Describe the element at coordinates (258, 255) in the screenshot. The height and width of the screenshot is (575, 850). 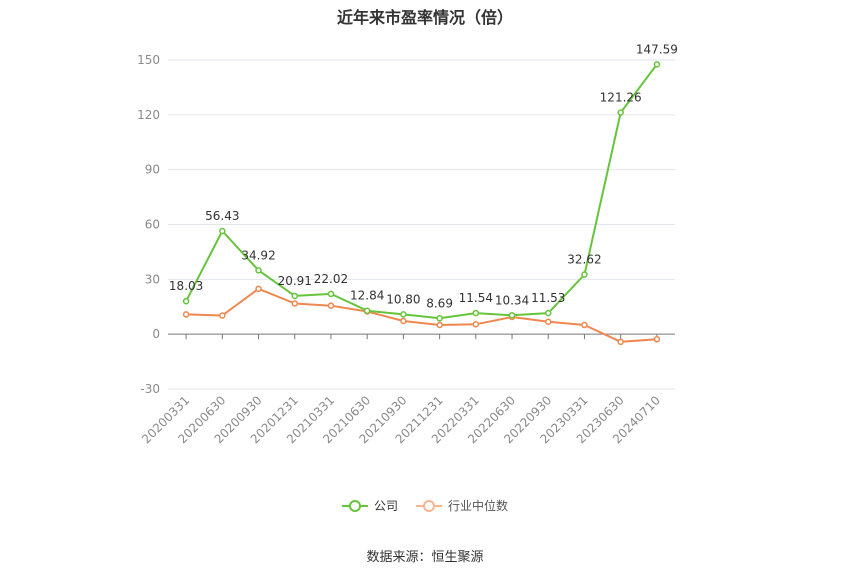
I see `data-label: 34.92` at that location.